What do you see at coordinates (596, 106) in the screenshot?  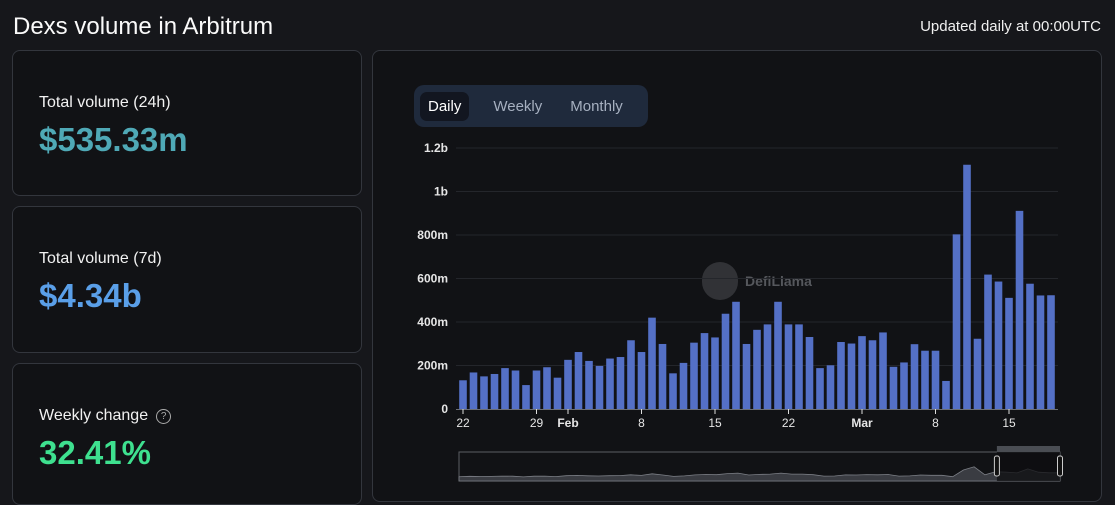 I see `toggle-monthly: Monthly` at bounding box center [596, 106].